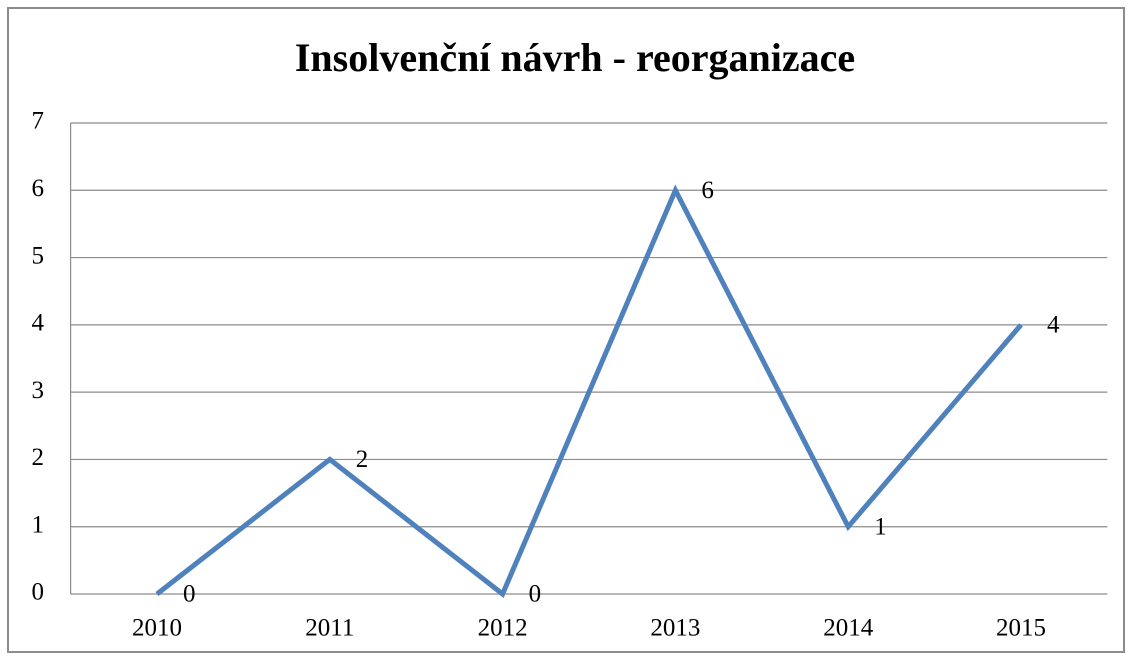 The width and height of the screenshot is (1132, 659). What do you see at coordinates (848, 628) in the screenshot?
I see `x-tick-label: 2014` at bounding box center [848, 628].